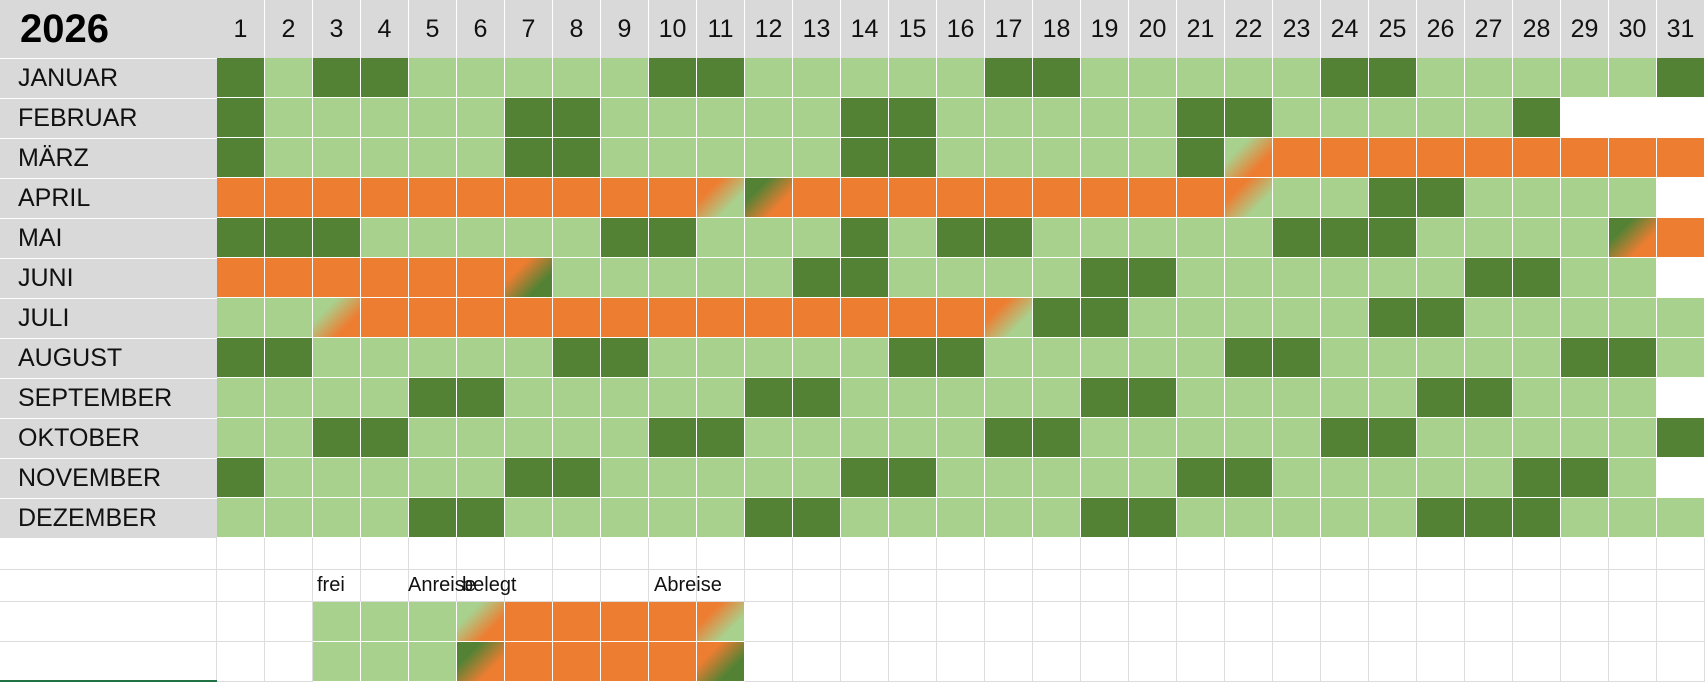 This screenshot has width=1705, height=682. What do you see at coordinates (529, 278) in the screenshot?
I see `day-cell-abreise` at bounding box center [529, 278].